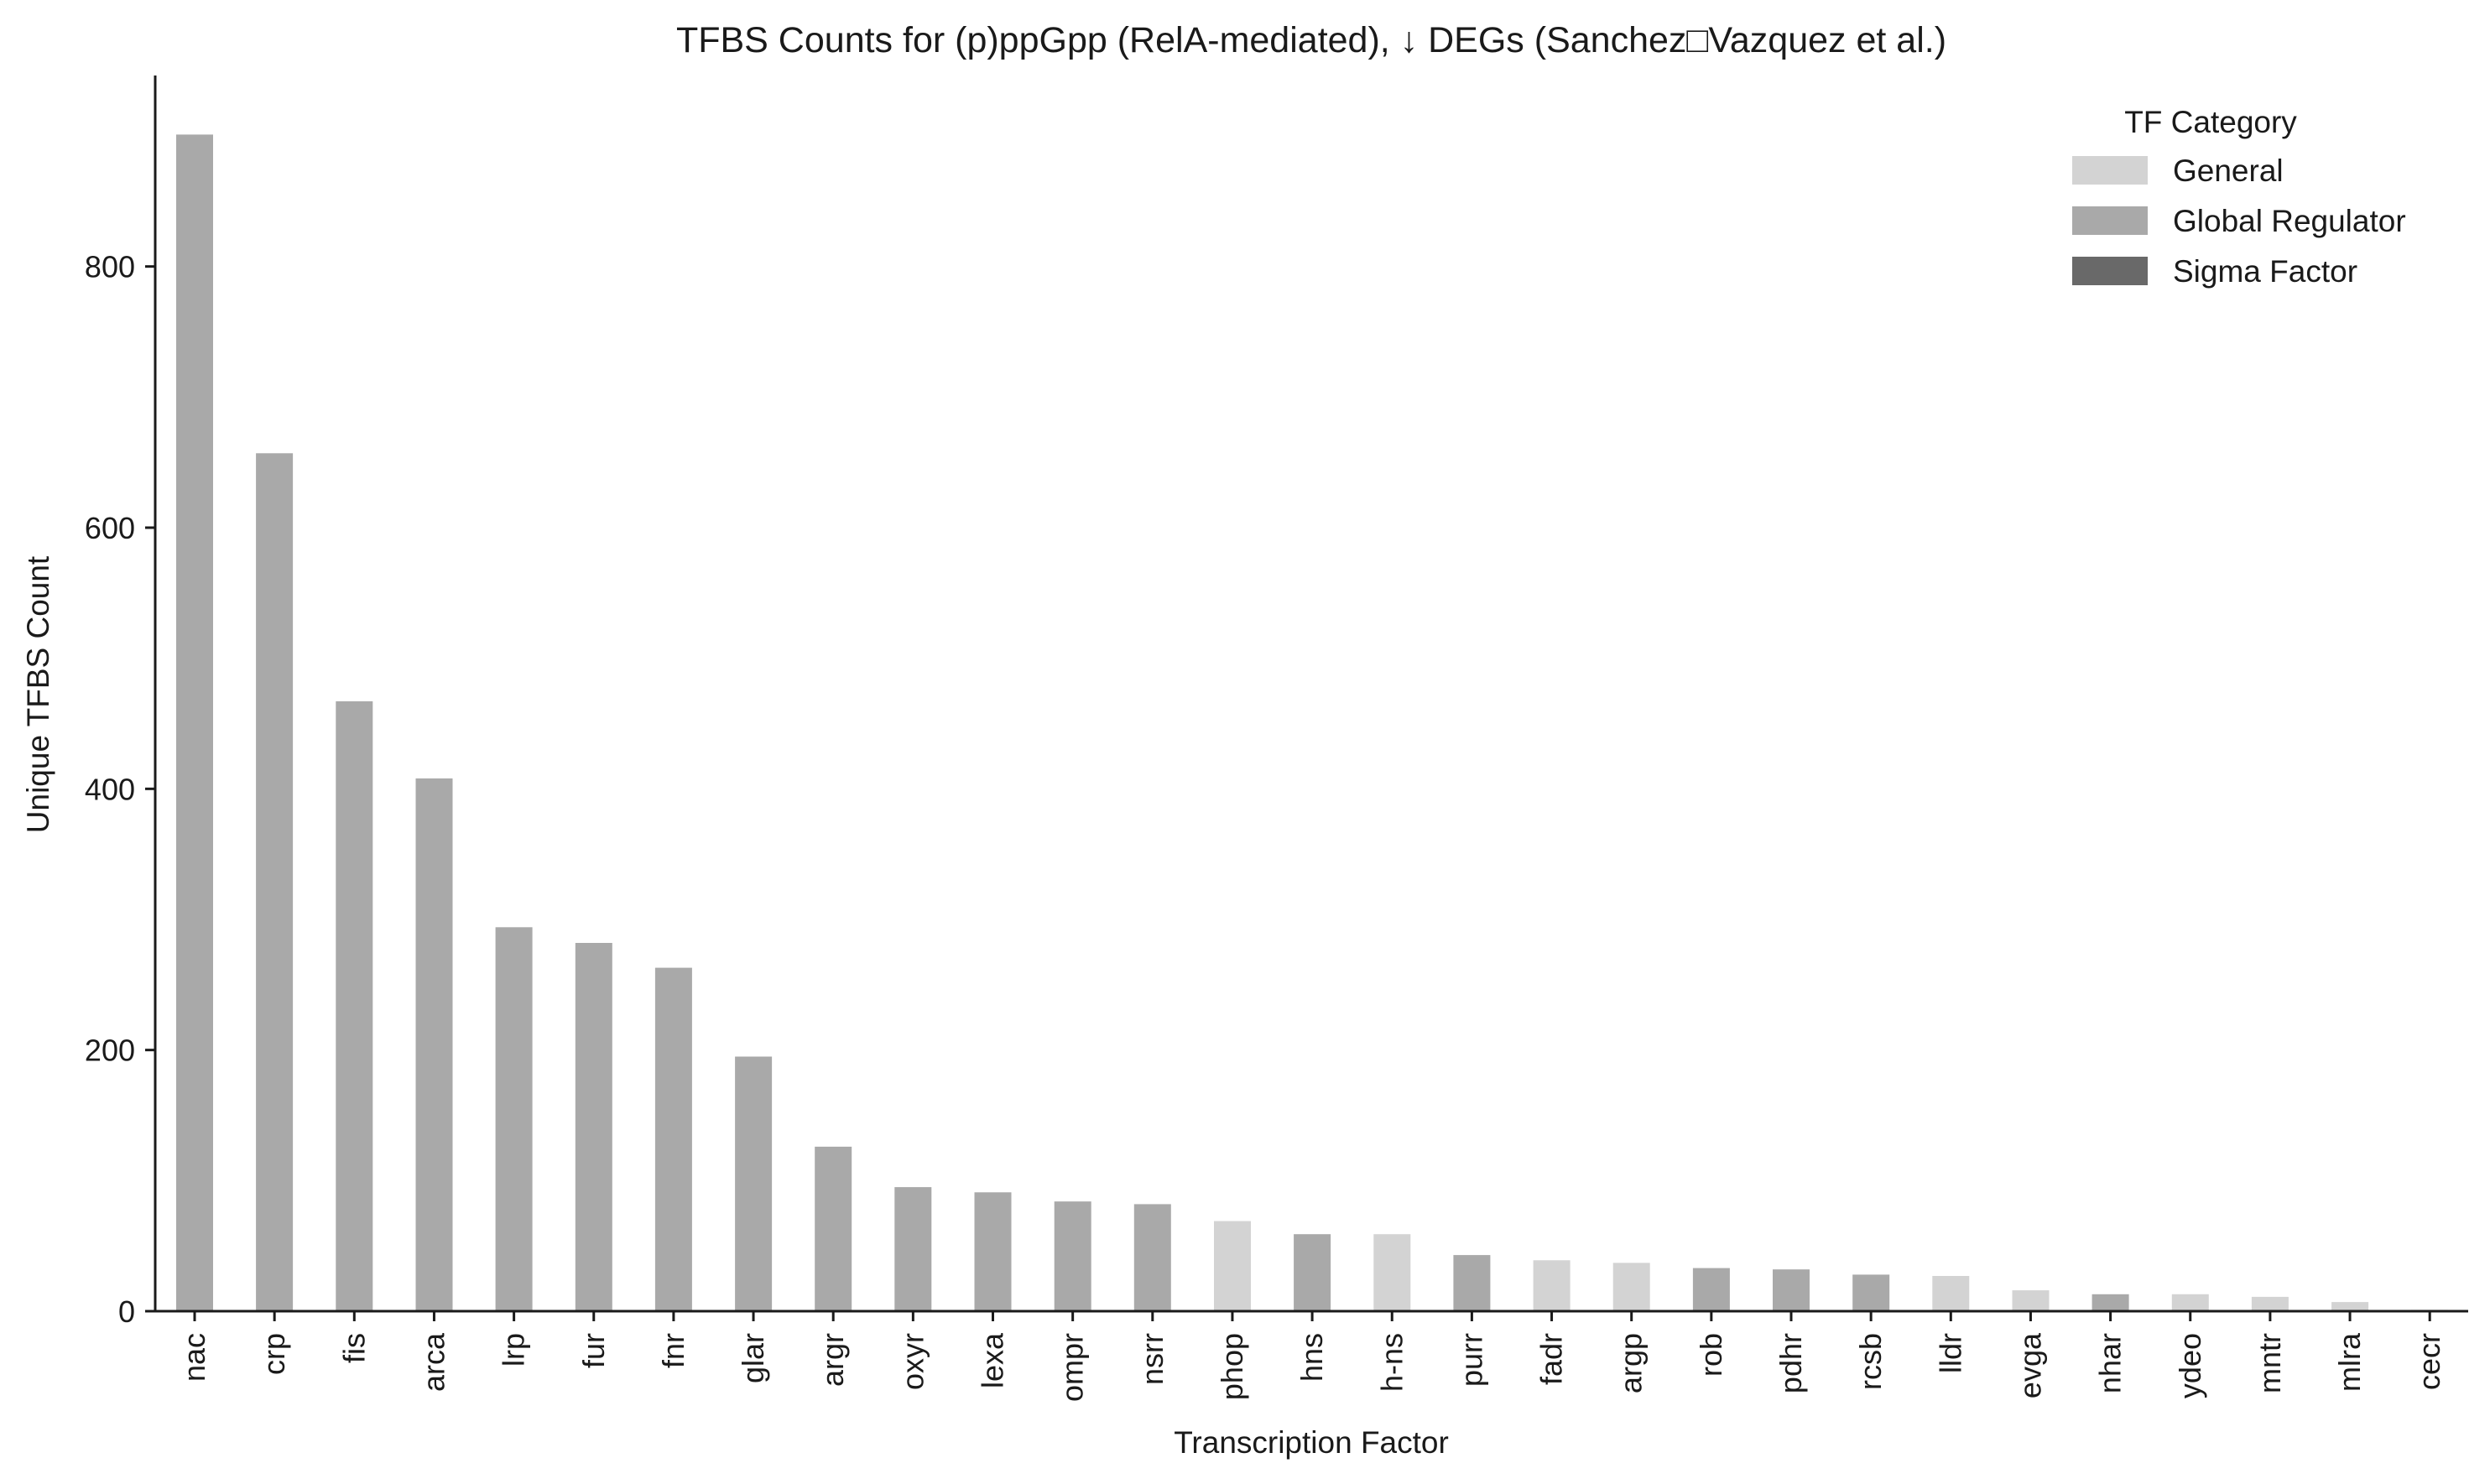 The width and height of the screenshot is (2490, 1484). I want to click on bar-pdhr, so click(1791, 1290).